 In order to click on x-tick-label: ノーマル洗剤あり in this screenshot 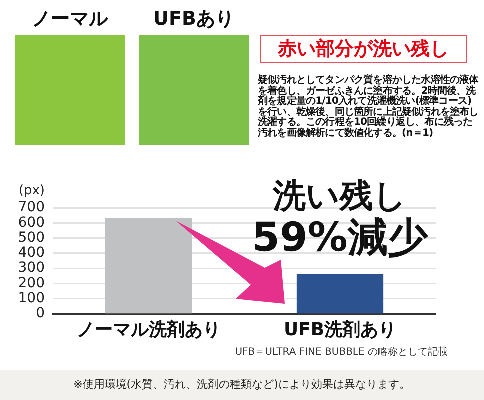, I will do `click(148, 329)`.